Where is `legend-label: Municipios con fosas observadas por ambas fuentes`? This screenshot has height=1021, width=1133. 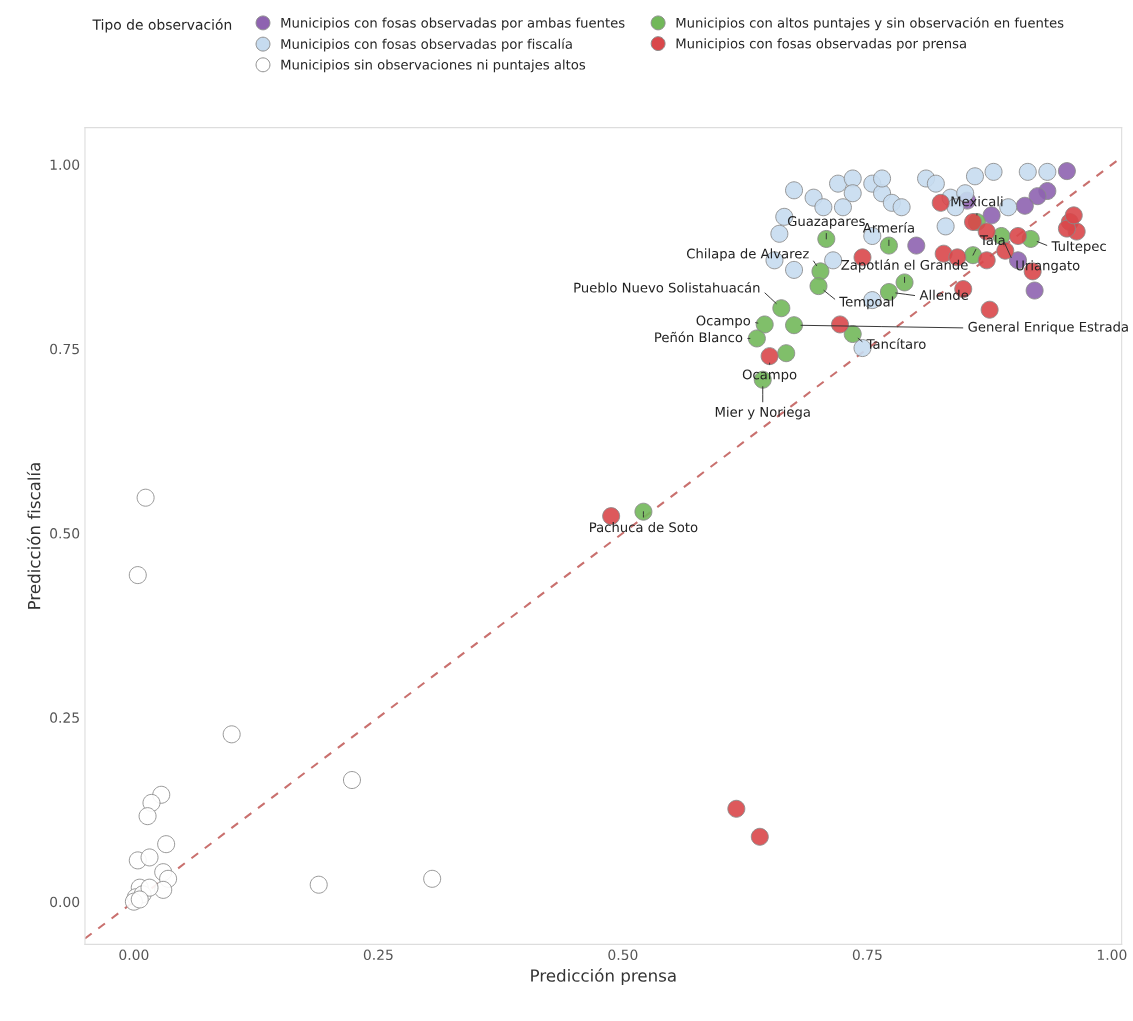 legend-label: Municipios con fosas observadas por ambas fuentes is located at coordinates (453, 24).